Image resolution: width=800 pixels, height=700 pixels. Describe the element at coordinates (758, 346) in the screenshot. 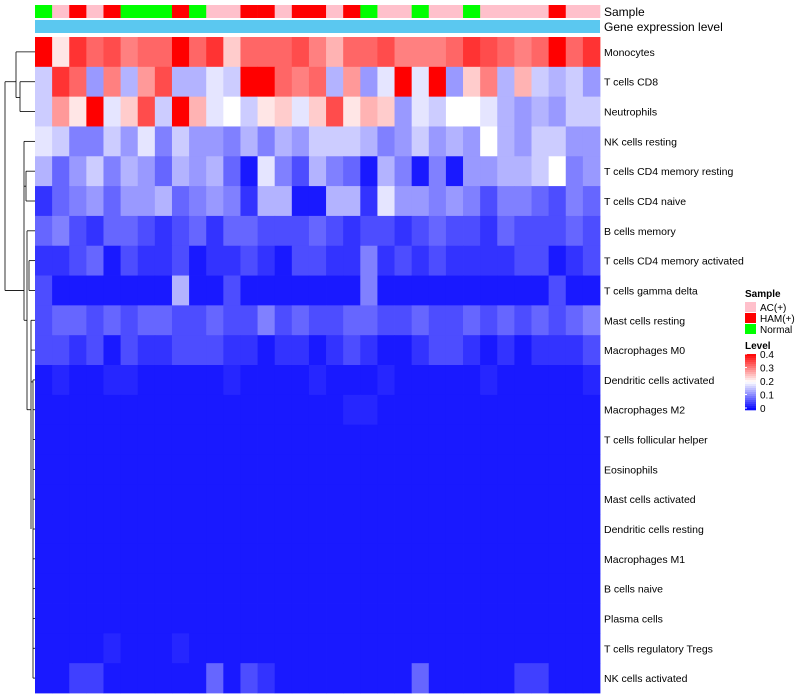

I see `level-legend-title: Level` at that location.